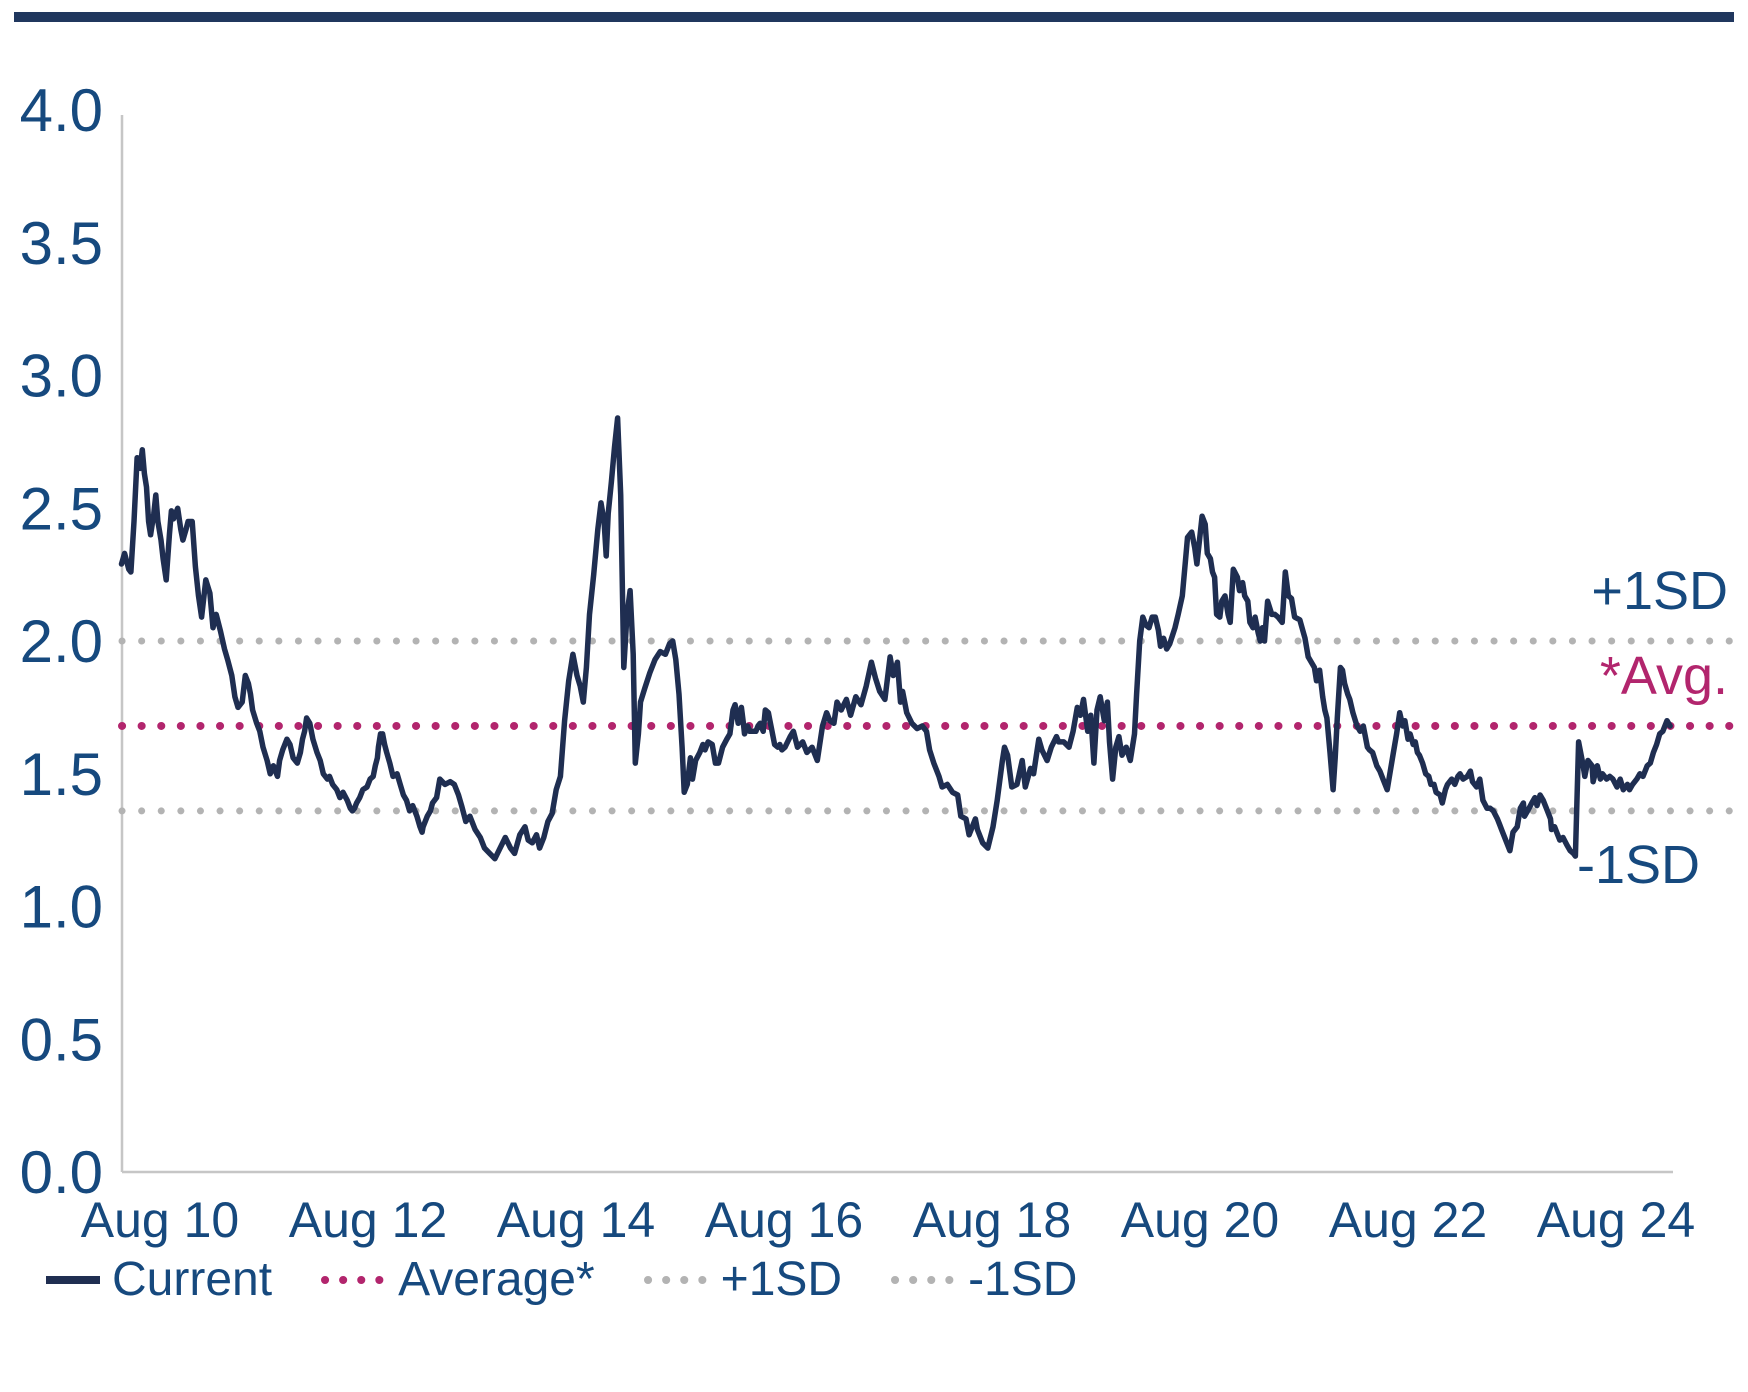  Describe the element at coordinates (61, 774) in the screenshot. I see `y-tick-label: 1.5` at that location.